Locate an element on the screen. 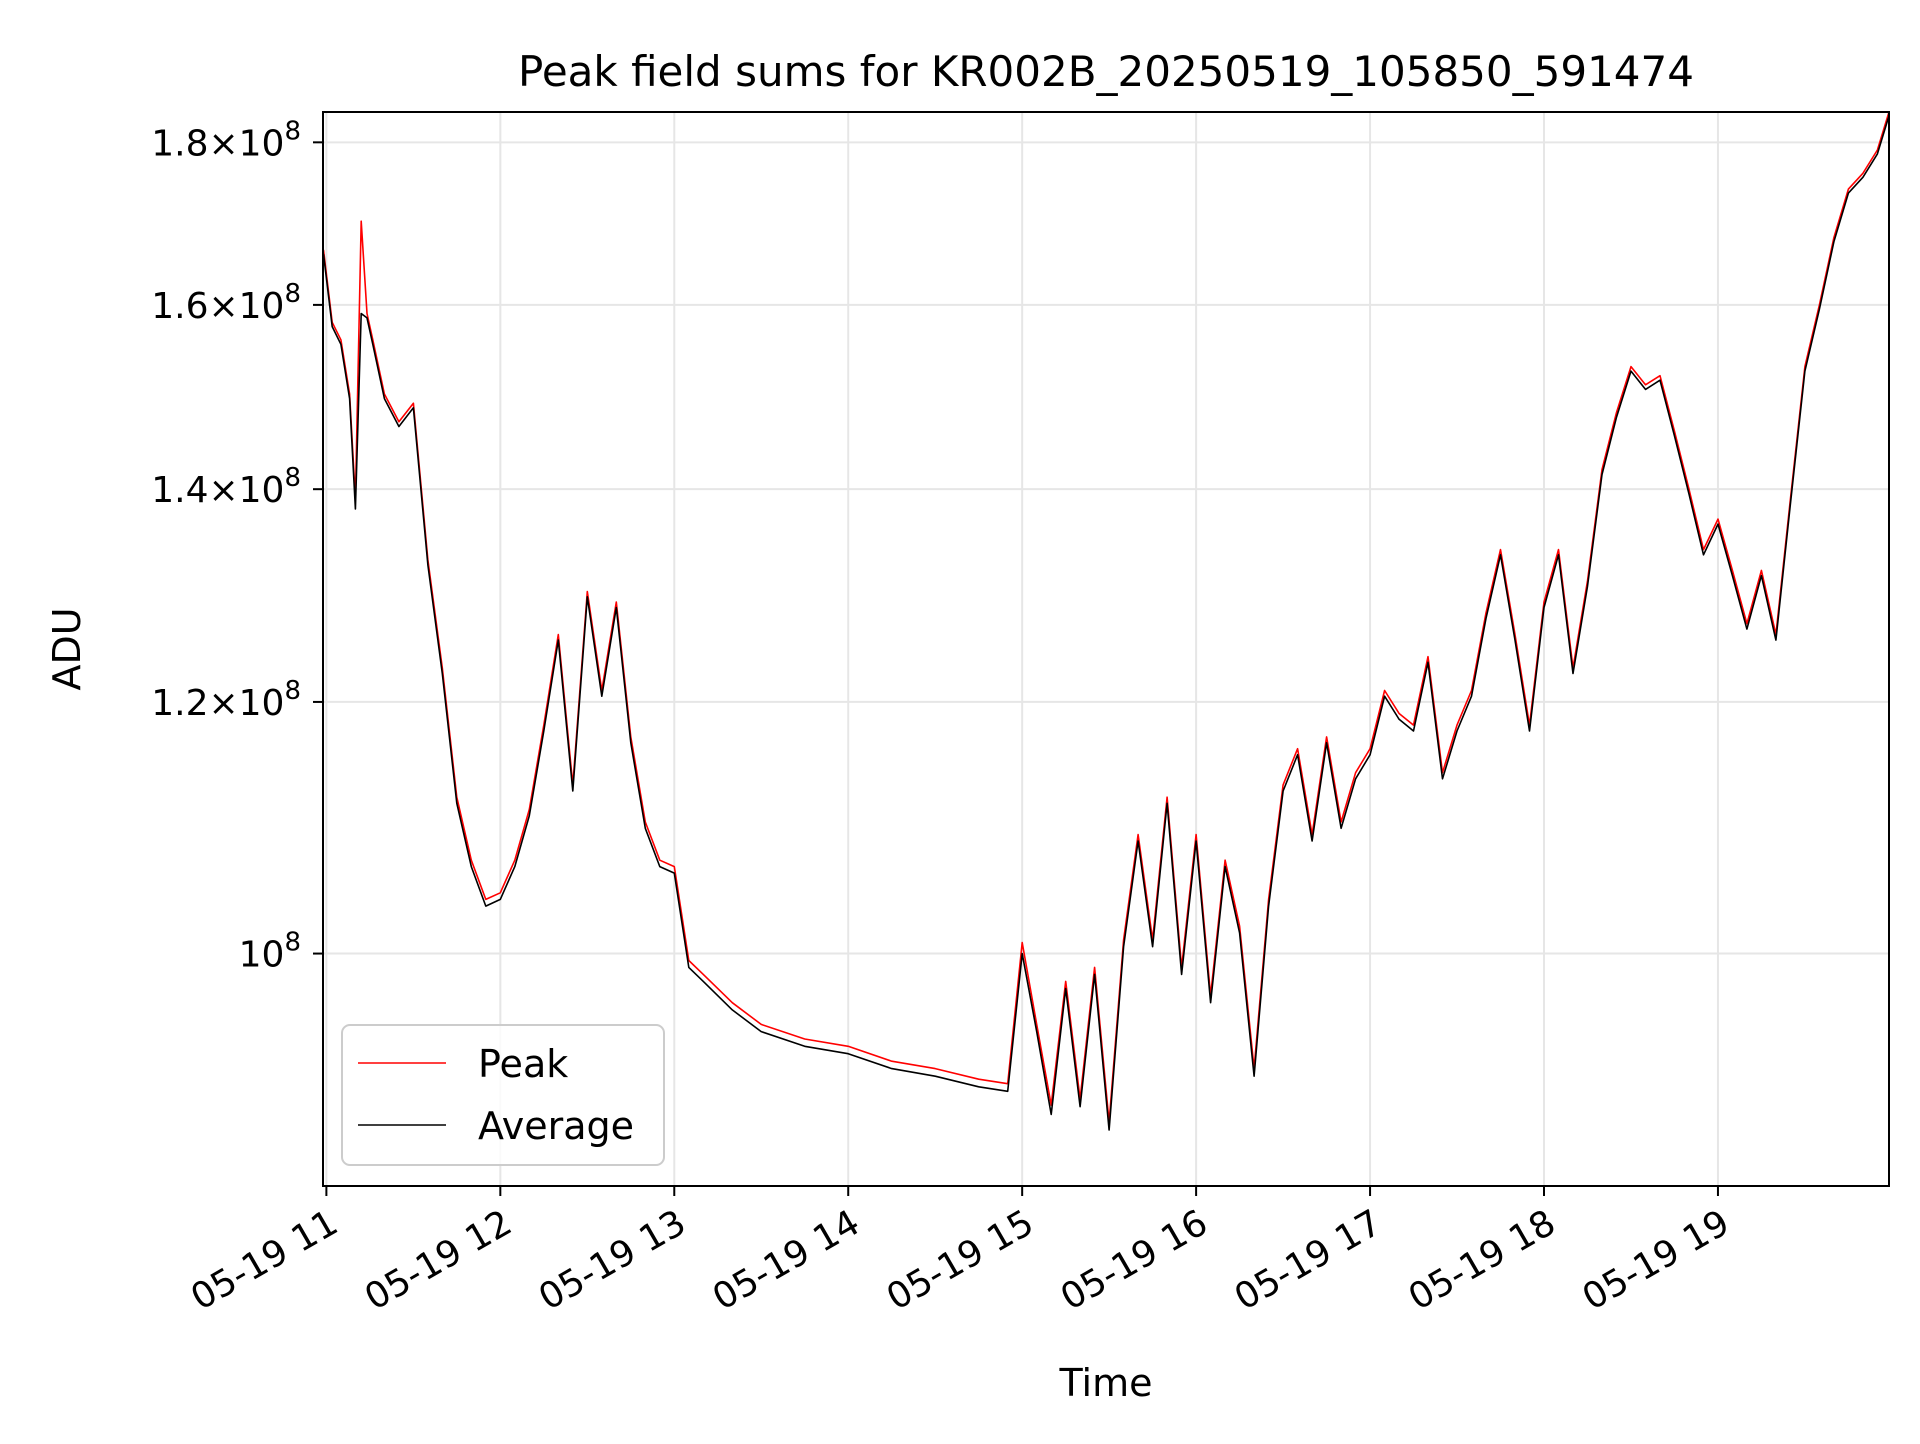  legend-label-average: Average is located at coordinates (556, 1126).